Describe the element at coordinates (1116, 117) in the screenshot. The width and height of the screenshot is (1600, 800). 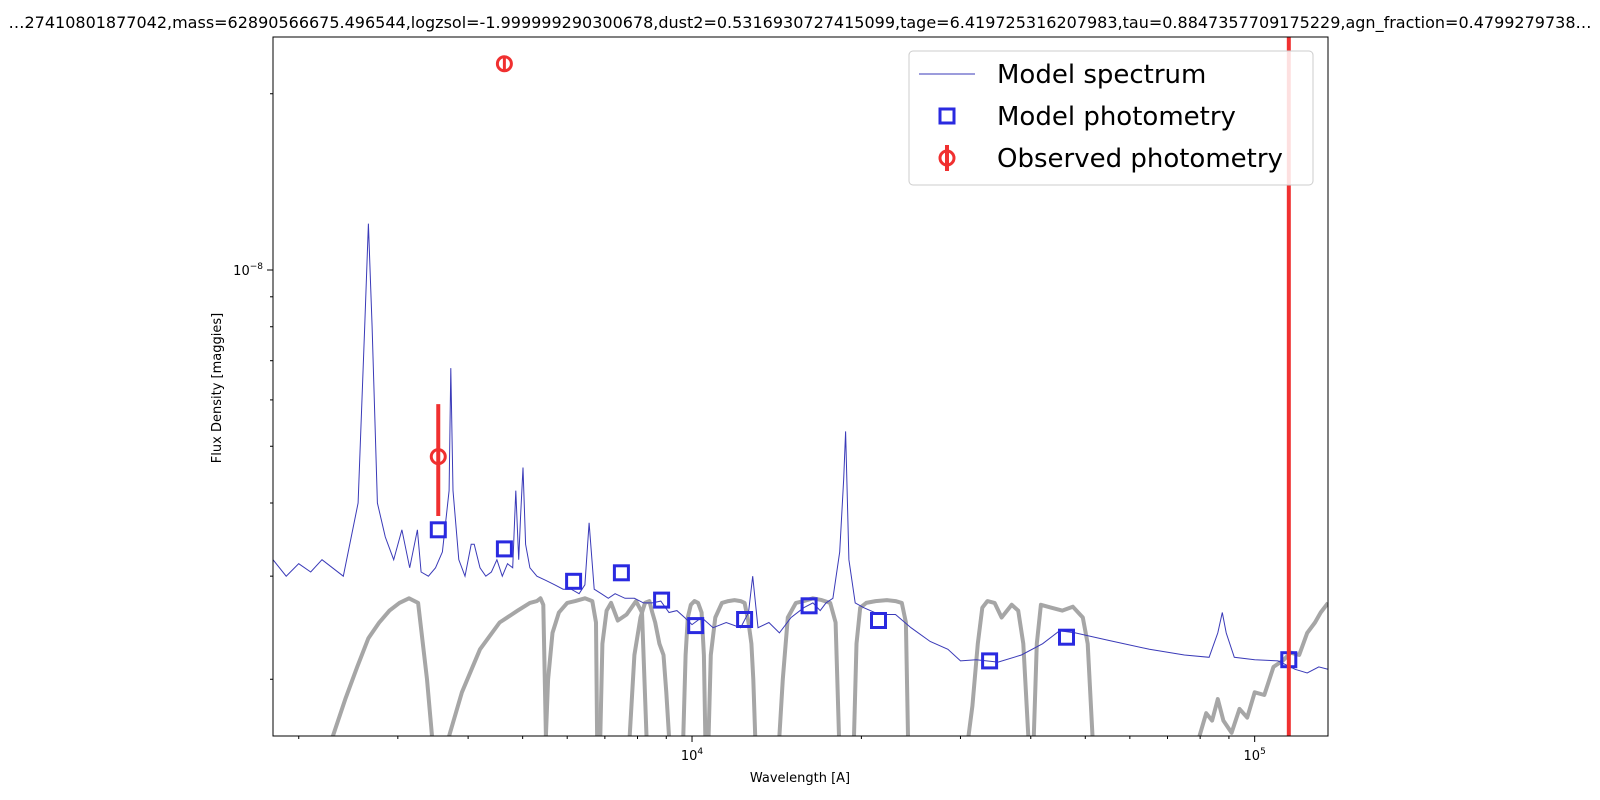
I see `legend-label: Model photometry` at that location.